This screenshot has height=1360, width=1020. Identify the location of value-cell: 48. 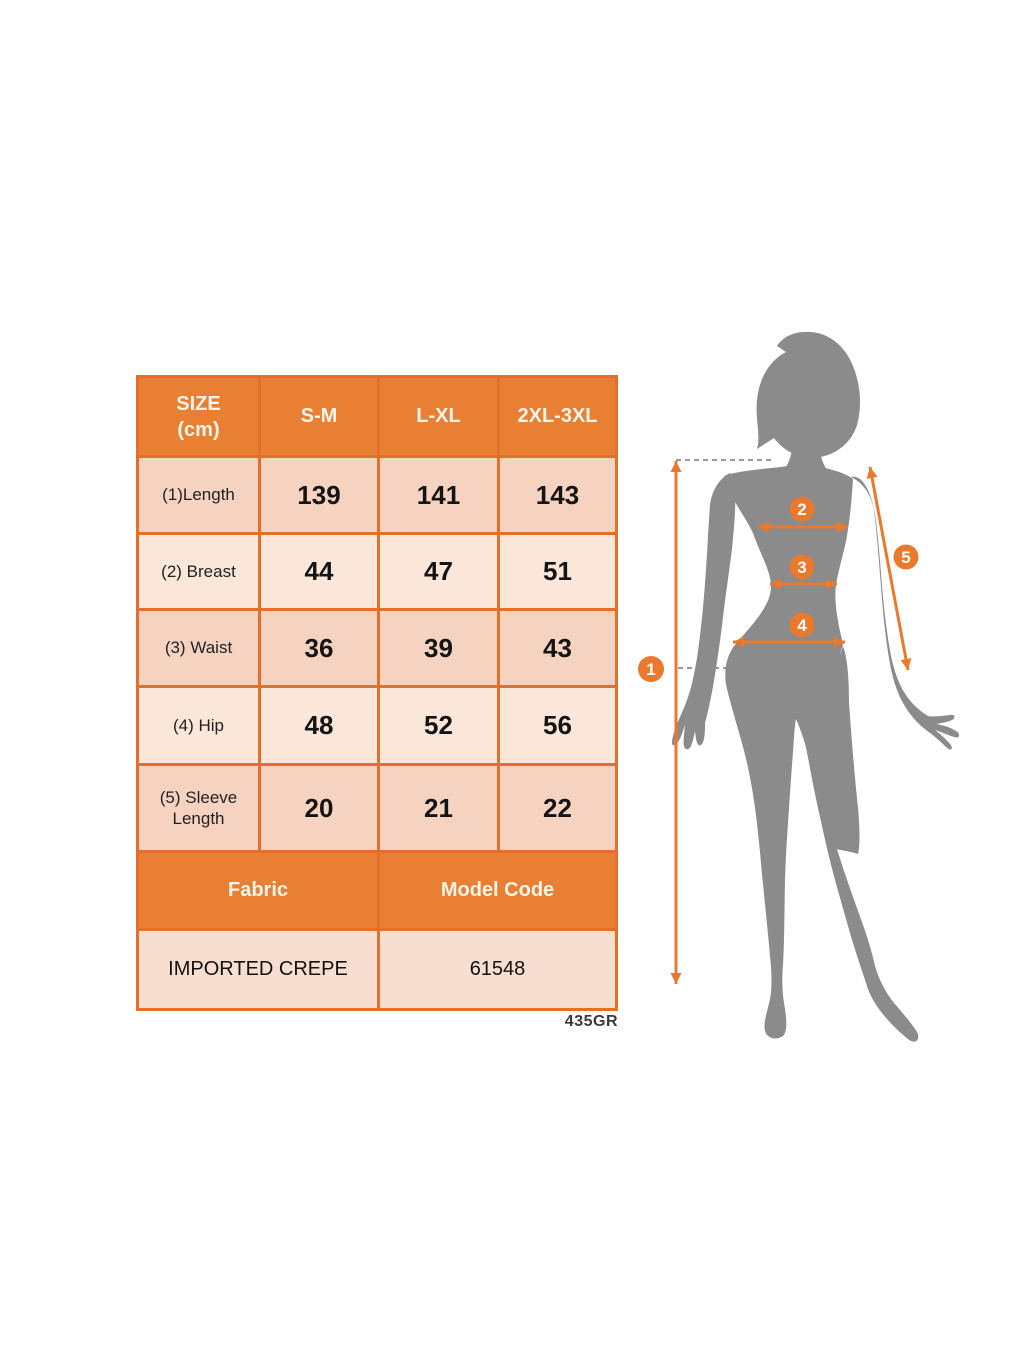
(319, 725).